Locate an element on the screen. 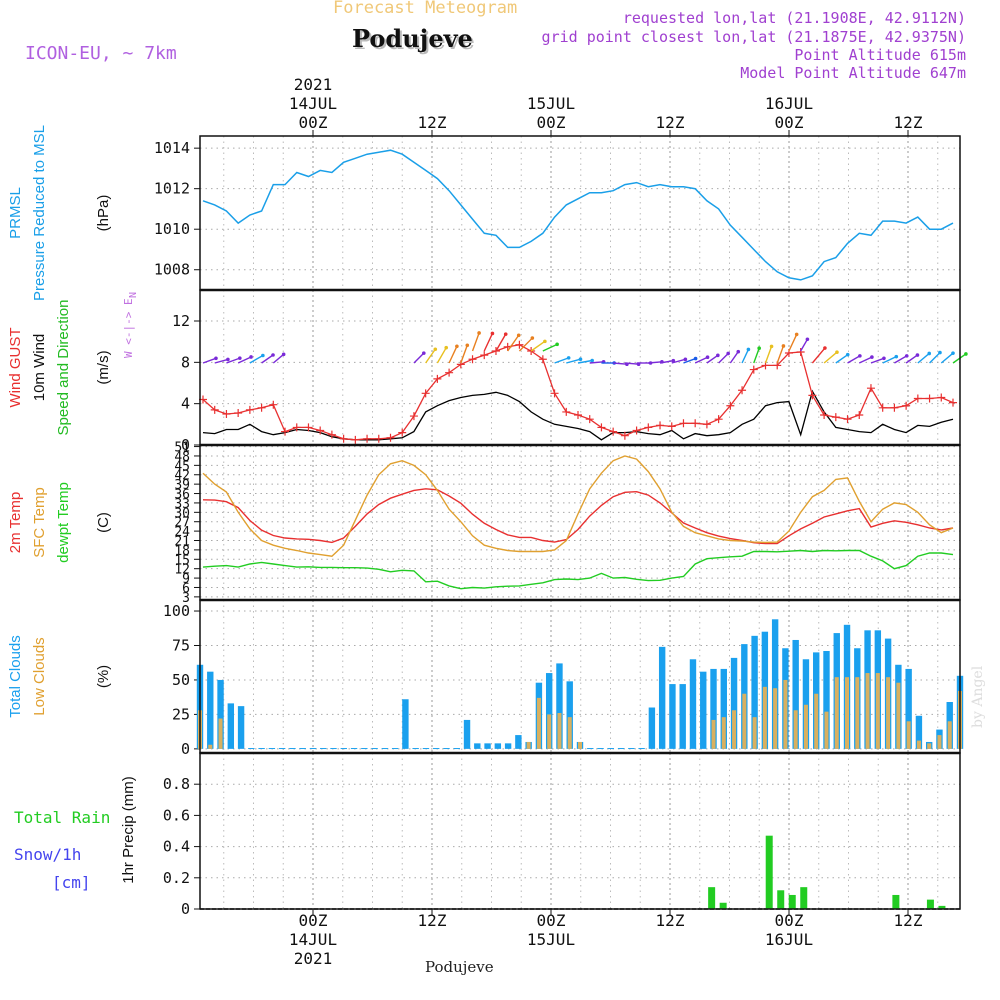  requested-coords: requested lon,lat (21.1908E, 42.9112N) is located at coordinates (794, 18).